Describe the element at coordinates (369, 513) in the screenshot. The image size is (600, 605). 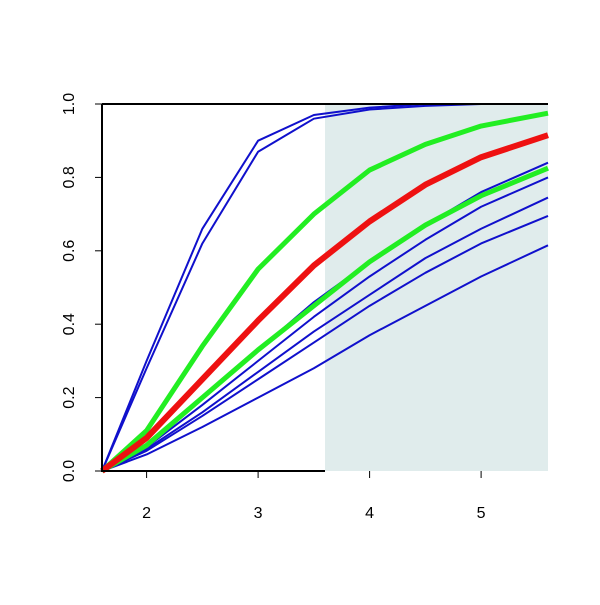
I see `x-tick-label: 4` at that location.